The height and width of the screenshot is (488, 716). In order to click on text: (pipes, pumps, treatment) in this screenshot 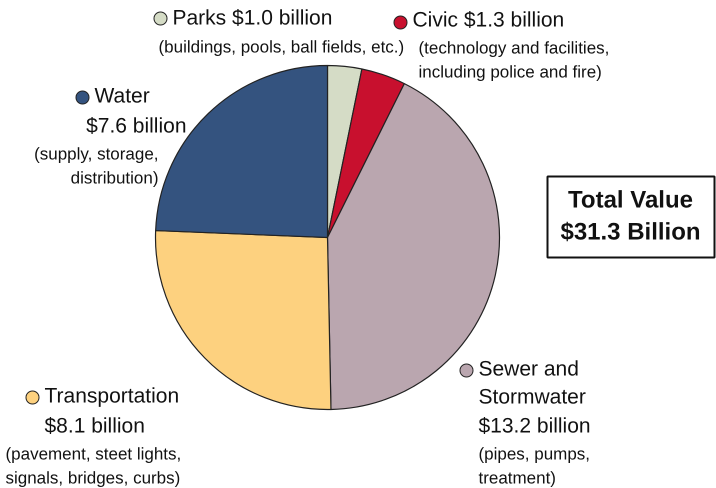, I will do `click(534, 466)`.